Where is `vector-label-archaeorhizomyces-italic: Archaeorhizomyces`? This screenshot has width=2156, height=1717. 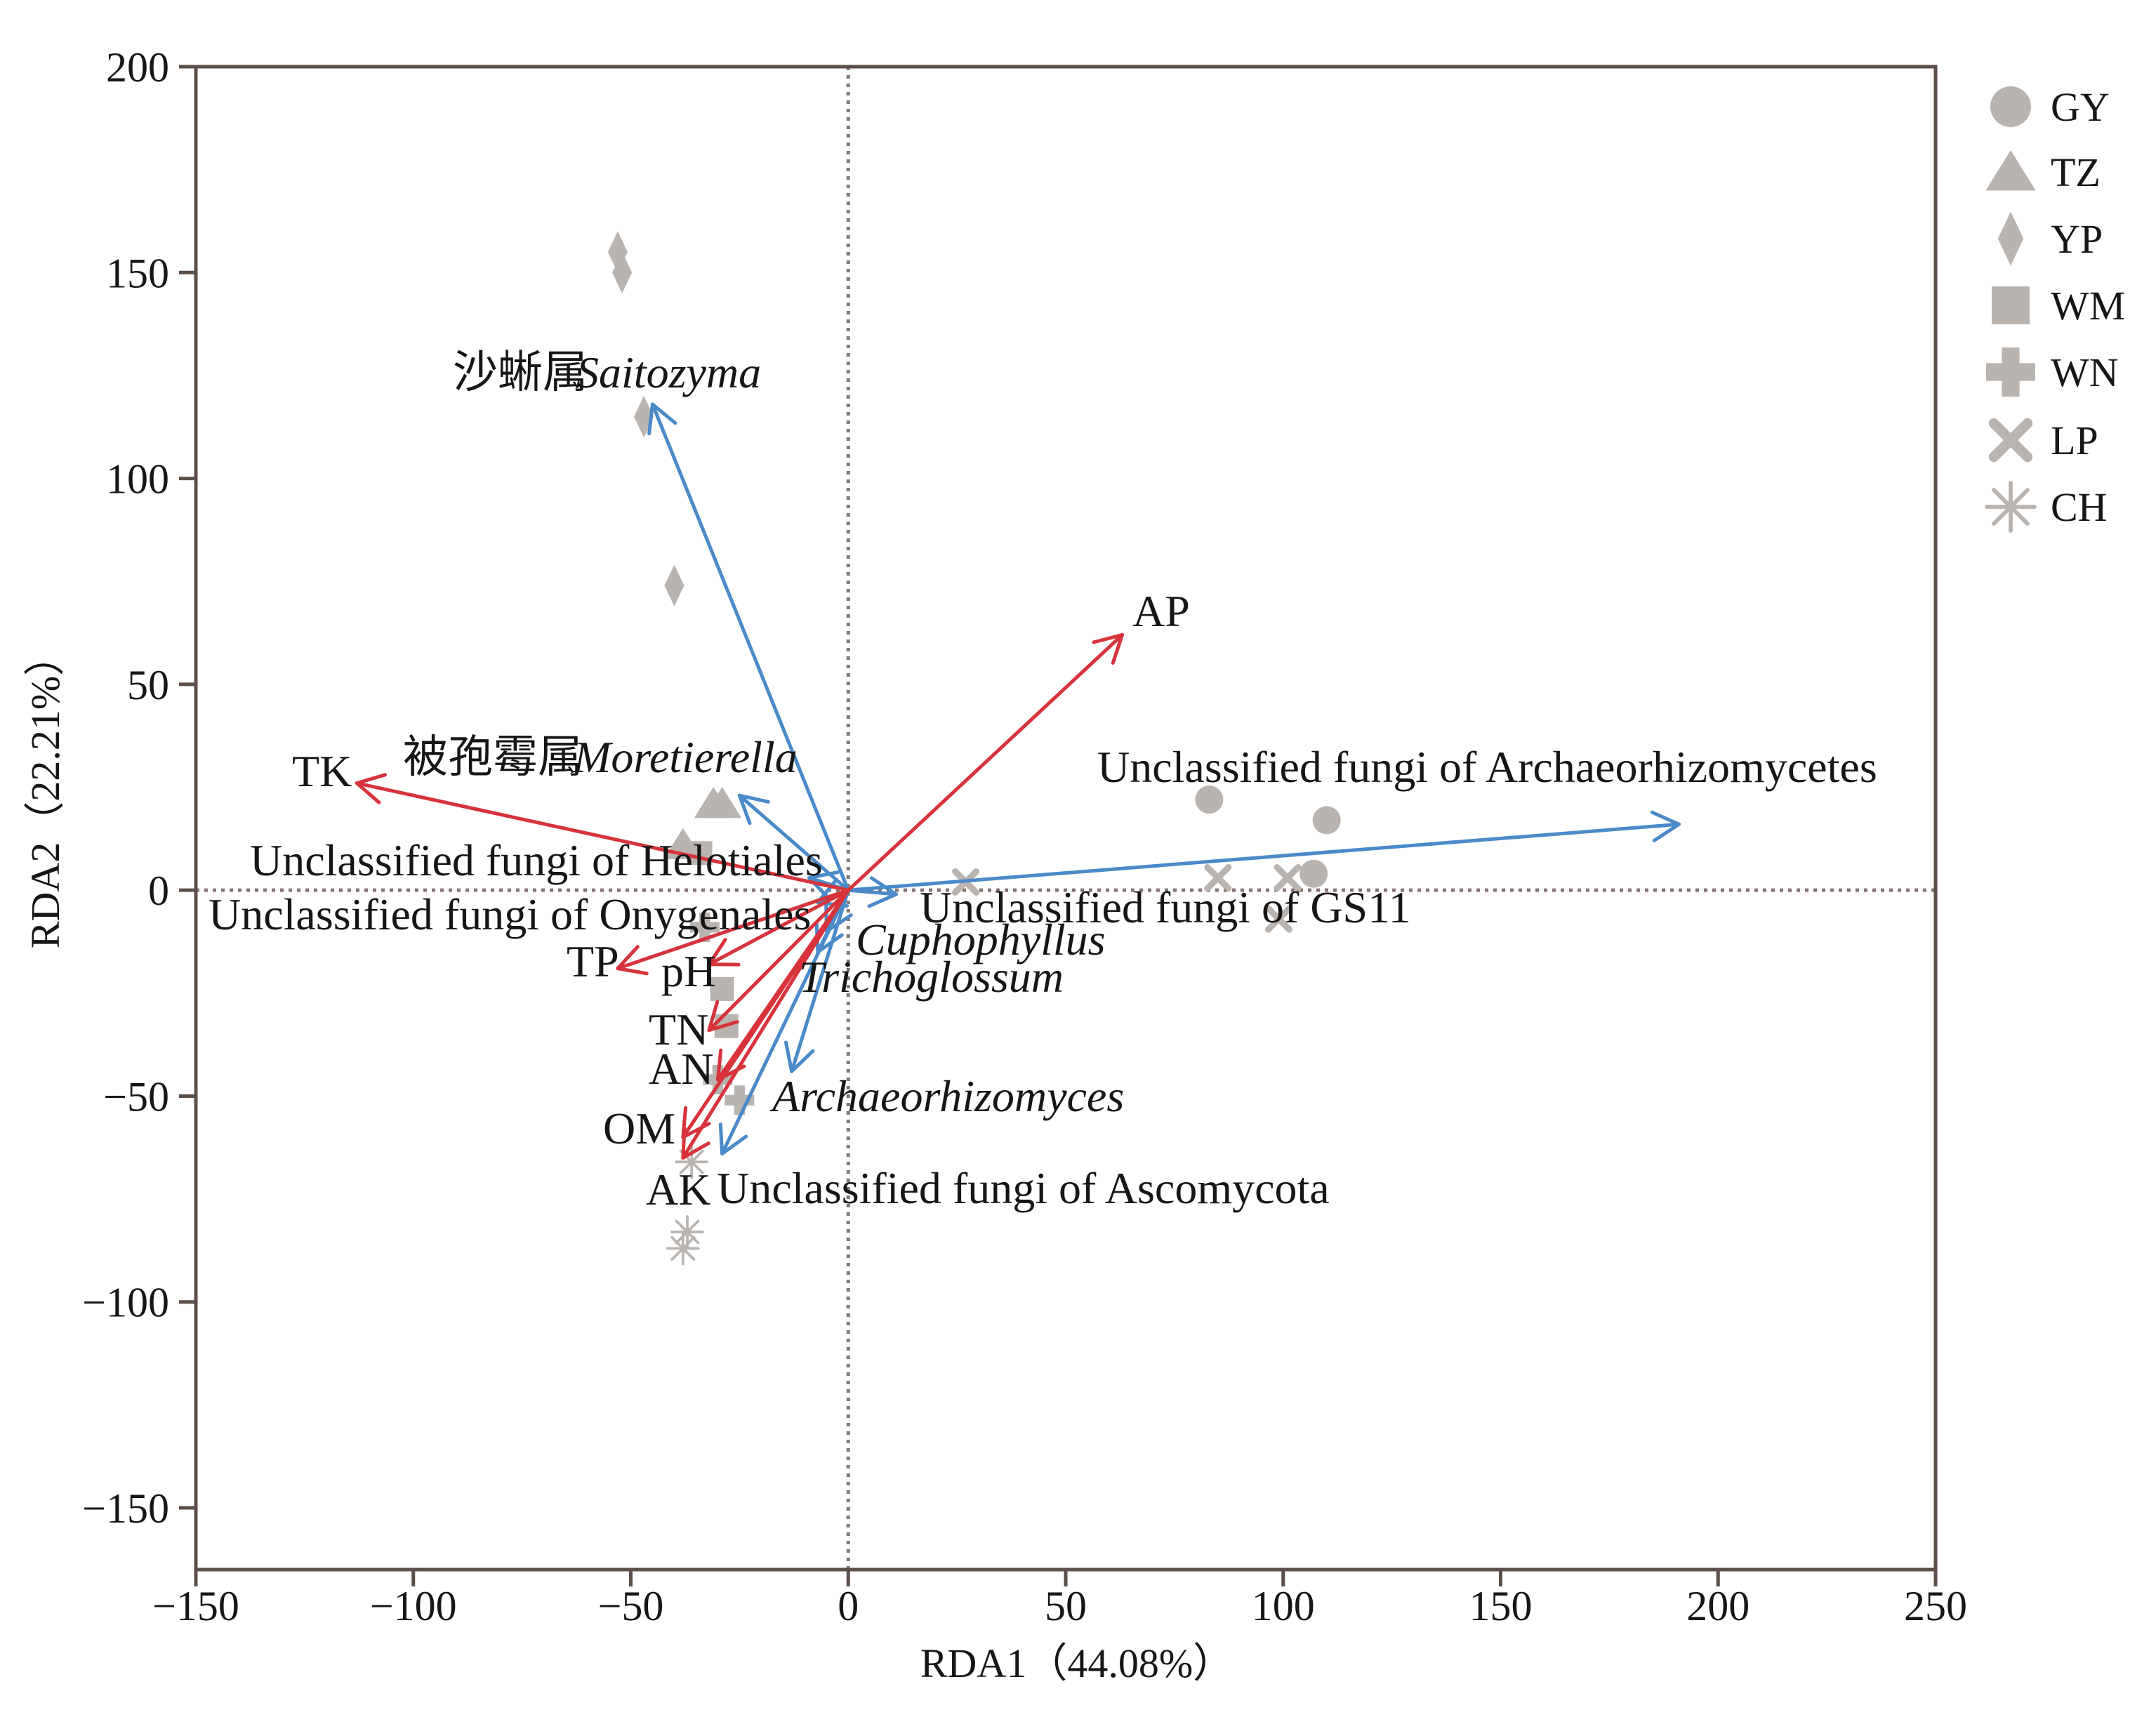 vector-label-archaeorhizomyces-italic: Archaeorhizomyces is located at coordinates (946, 1096).